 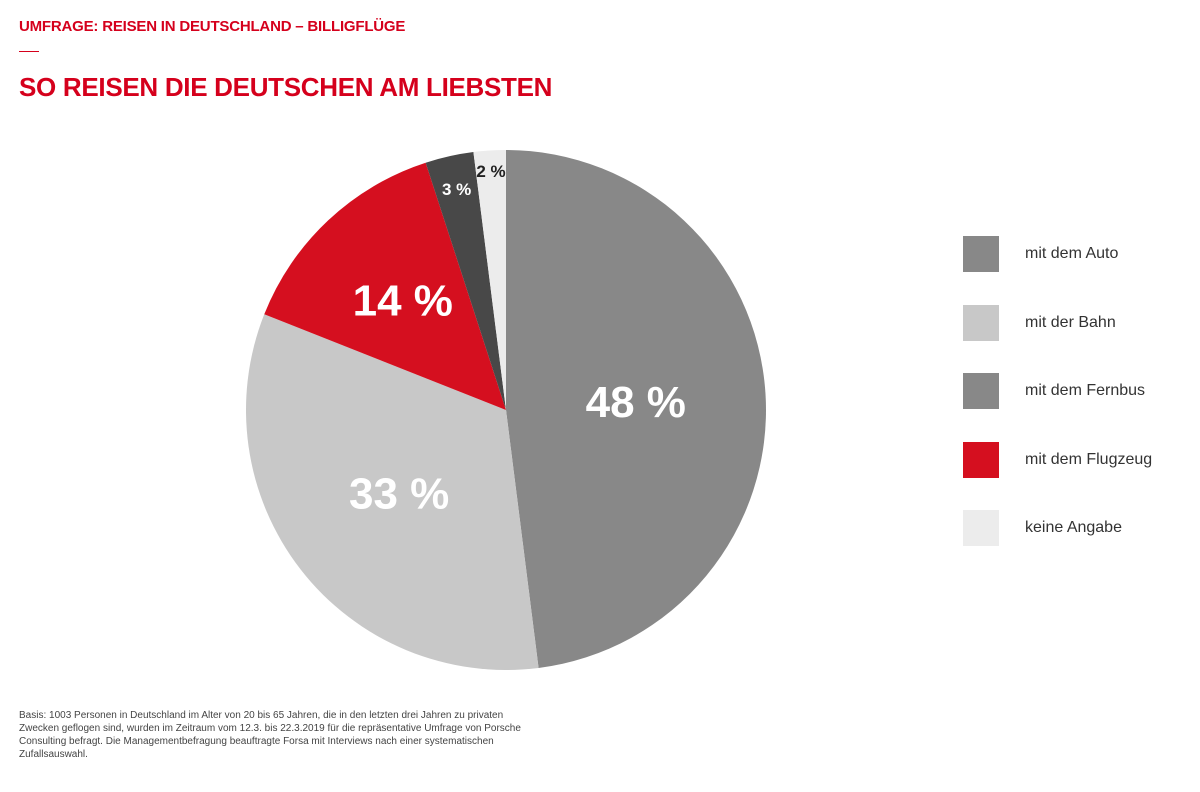 I want to click on legend-label: mit dem Fernbus, so click(x=1085, y=390).